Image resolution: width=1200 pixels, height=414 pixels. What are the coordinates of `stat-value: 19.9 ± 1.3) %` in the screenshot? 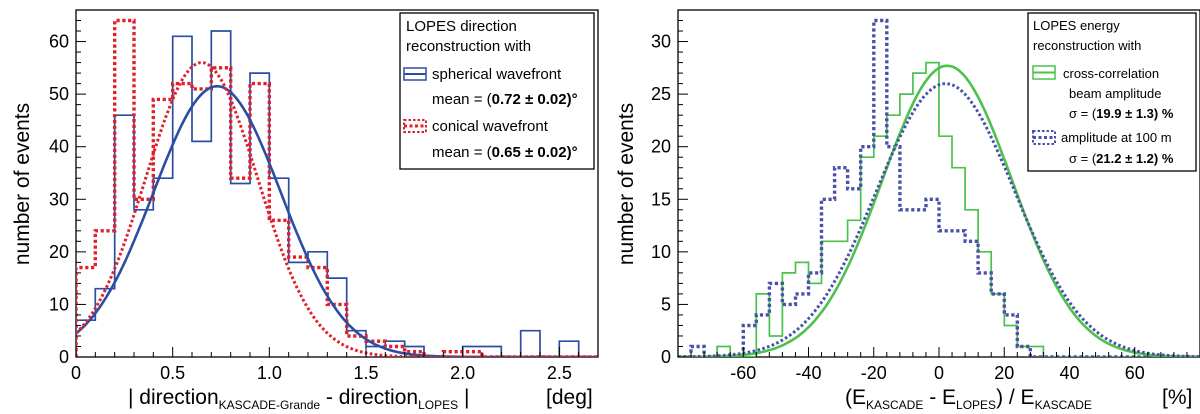 It's located at (1135, 113).